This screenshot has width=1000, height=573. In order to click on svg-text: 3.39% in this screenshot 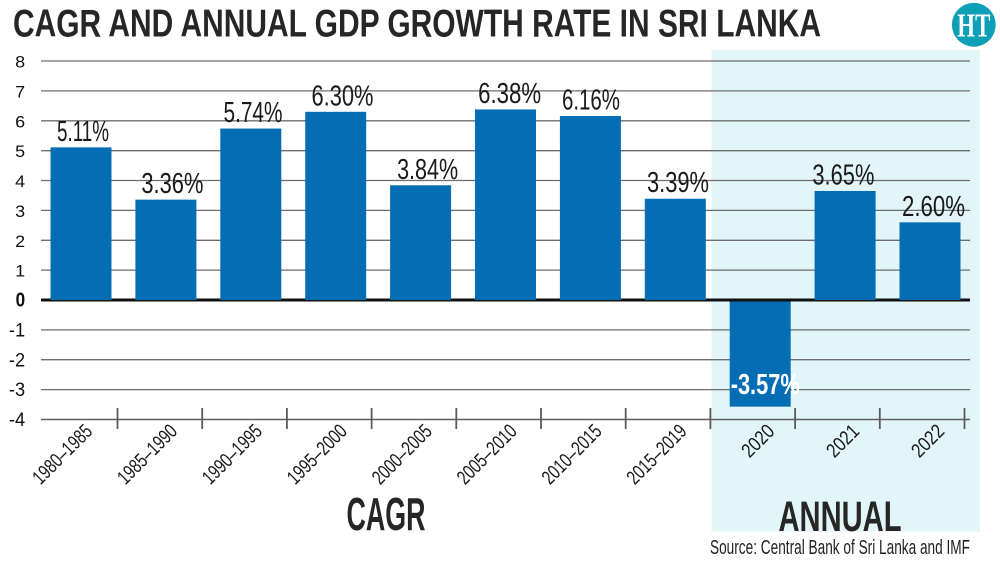, I will do `click(678, 183)`.